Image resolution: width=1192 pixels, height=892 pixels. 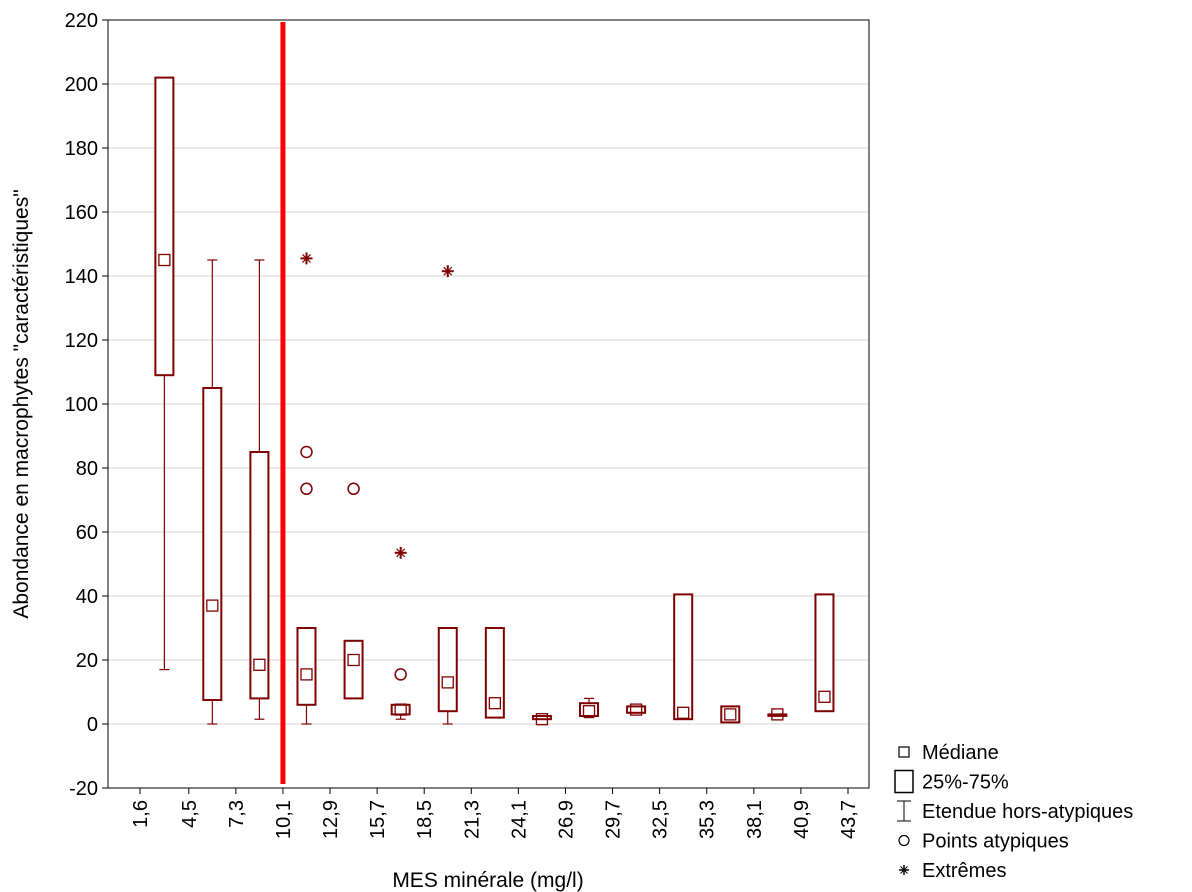 I want to click on legend-label: 25%-75%, so click(x=965, y=783).